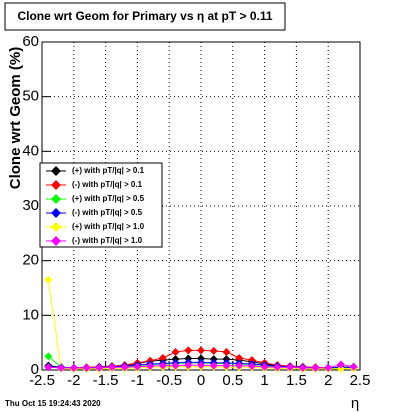  I want to click on x-axis-label: η, so click(355, 403).